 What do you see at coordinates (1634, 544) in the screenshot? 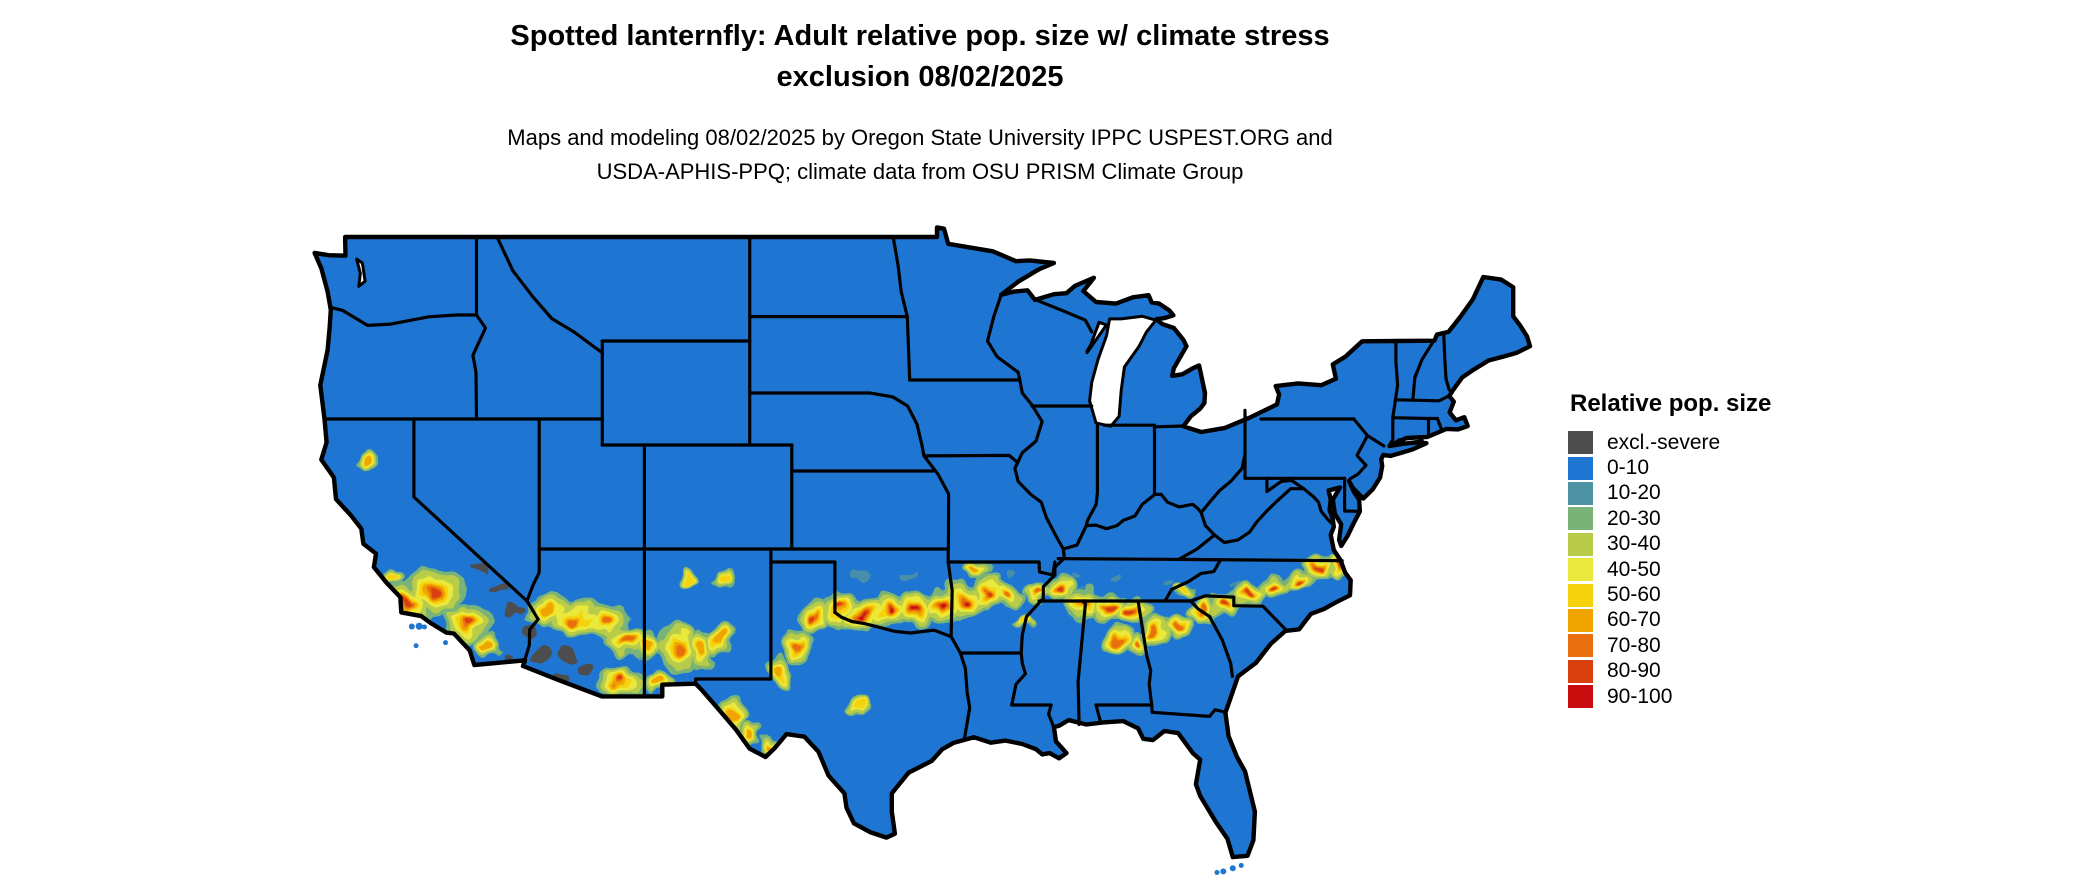
I see `legend-label: 30-40` at bounding box center [1634, 544].